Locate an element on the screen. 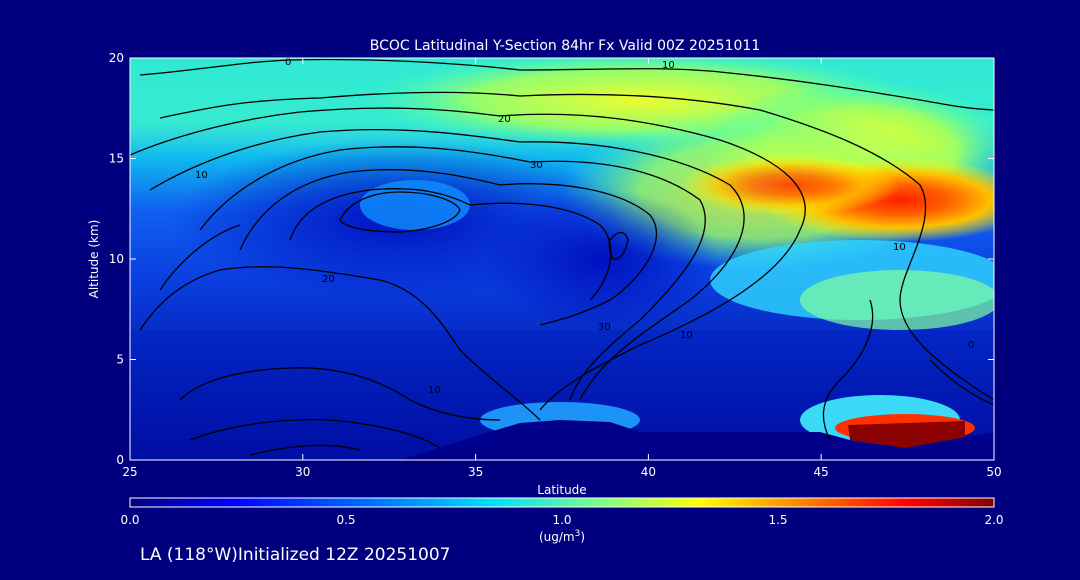 Image resolution: width=1080 pixels, height=580 pixels. colorbar-tick-label: 0.0 is located at coordinates (129, 520).